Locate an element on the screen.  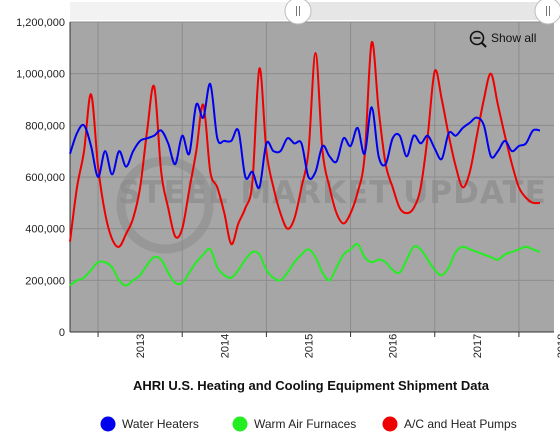
legend-item-a-c-and-heat-pumps: A/C and Heat Pumps is located at coordinates (449, 424).